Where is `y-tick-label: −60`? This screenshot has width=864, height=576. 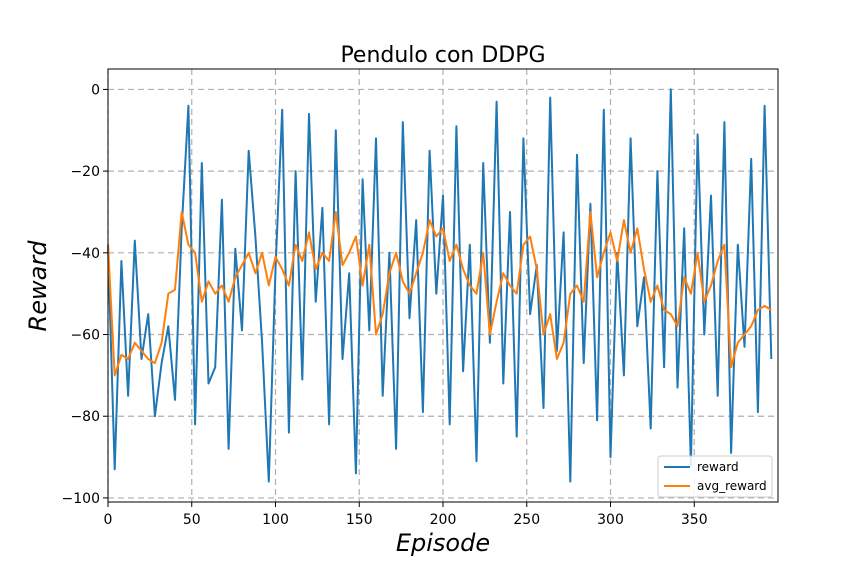
y-tick-label: −60 is located at coordinates (85, 336).